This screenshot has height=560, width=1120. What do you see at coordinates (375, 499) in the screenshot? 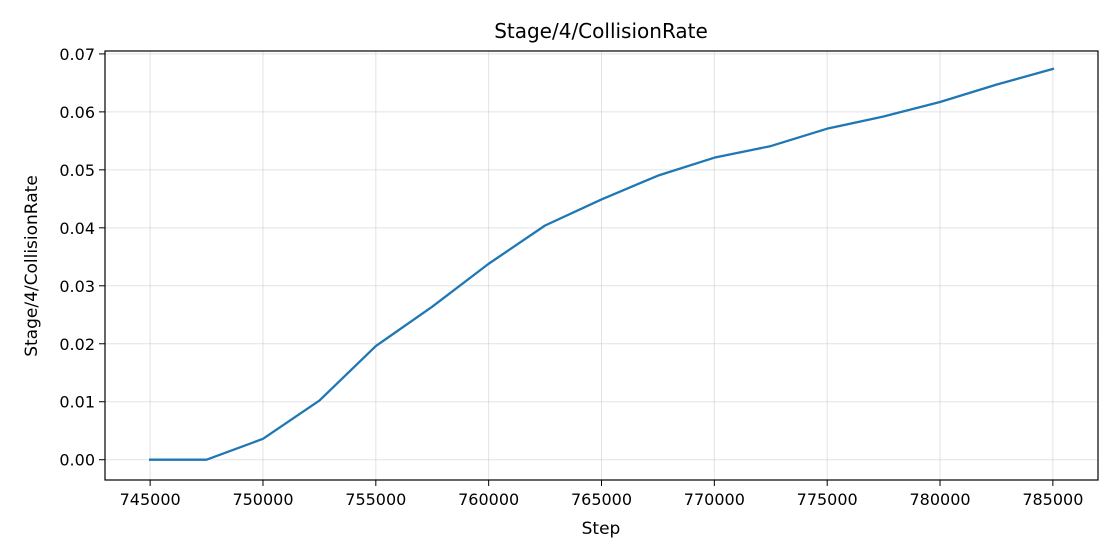
I see `x-tick-label: 755000` at bounding box center [375, 499].